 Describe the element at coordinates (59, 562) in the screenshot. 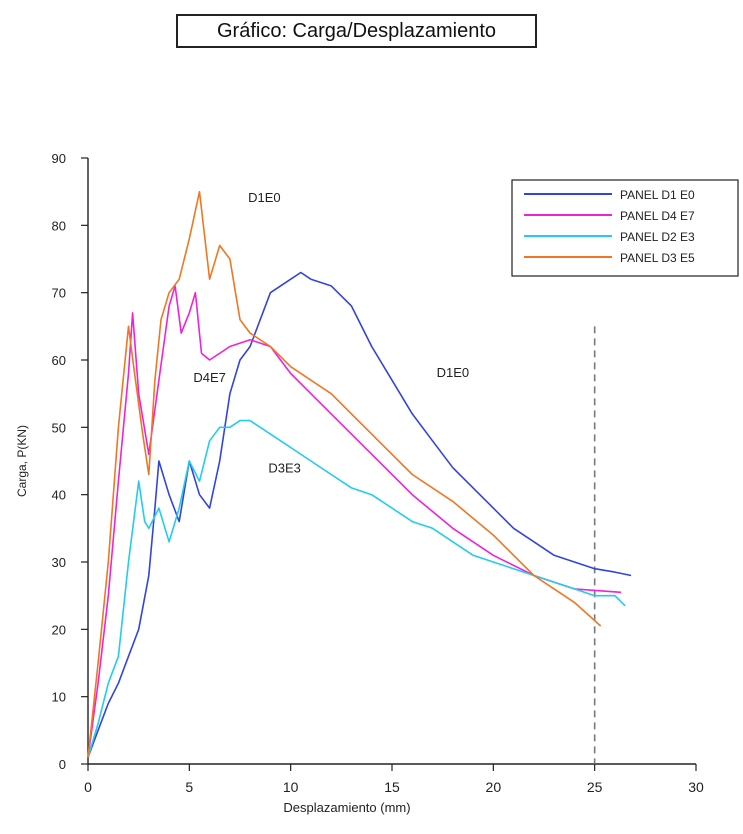

I see `y-tick-label: 30` at that location.